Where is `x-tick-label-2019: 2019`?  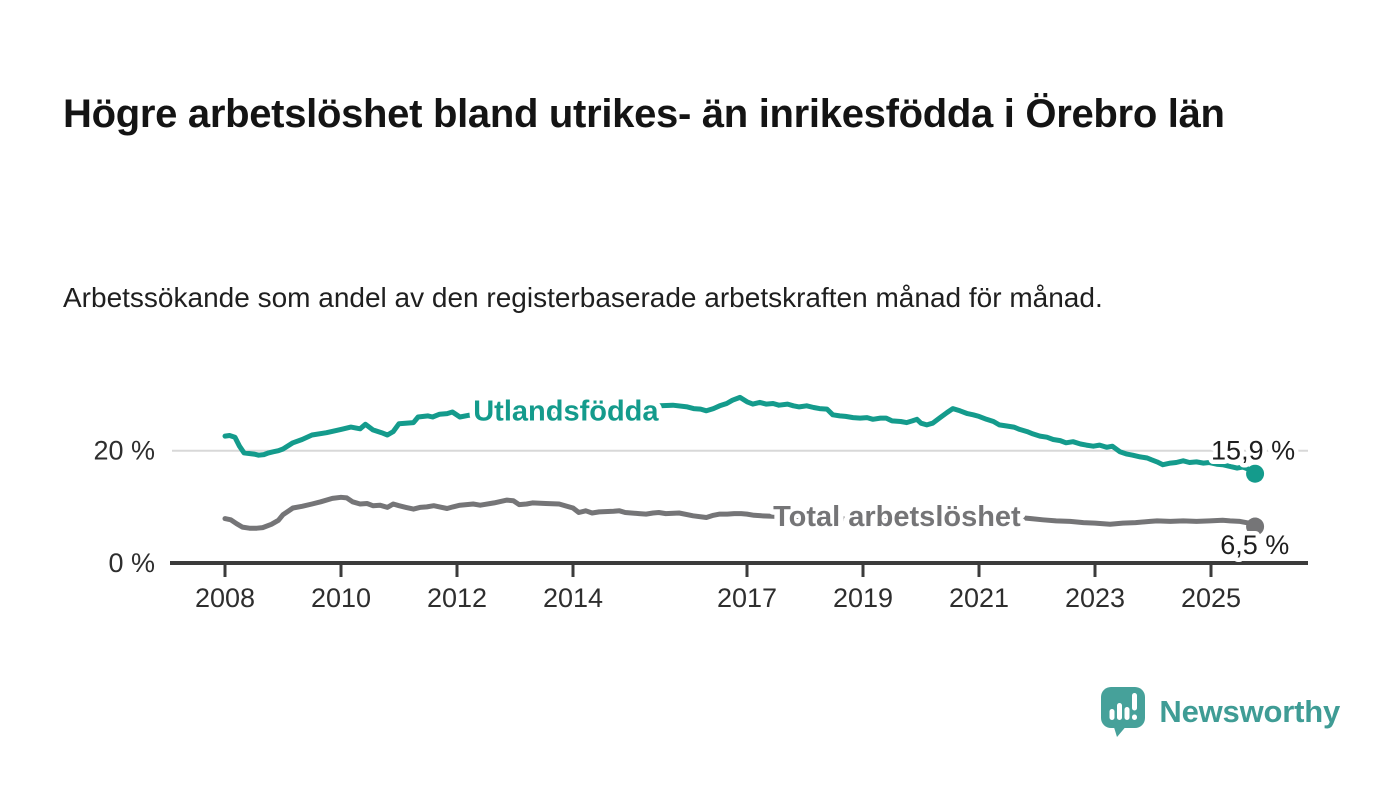 x-tick-label-2019: 2019 is located at coordinates (863, 598).